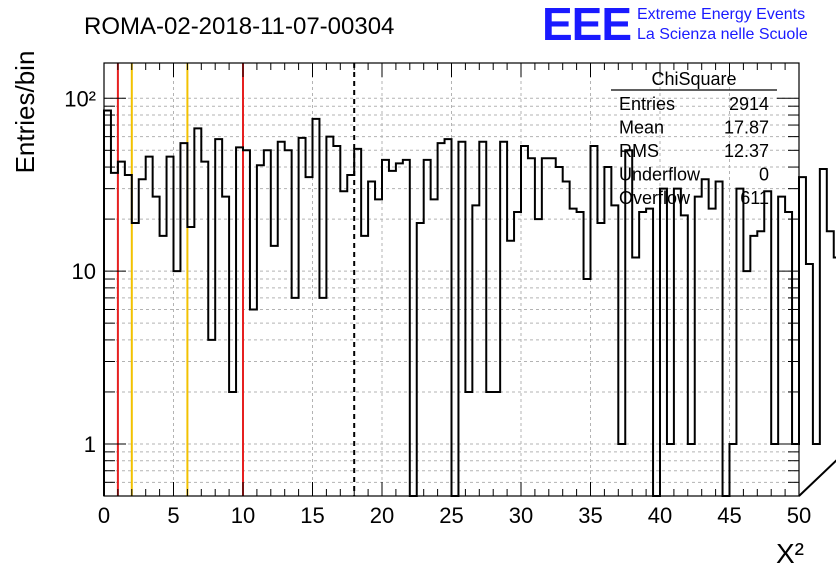 Image resolution: width=836 pixels, height=572 pixels. I want to click on y-tick-label: 10², so click(80, 98).